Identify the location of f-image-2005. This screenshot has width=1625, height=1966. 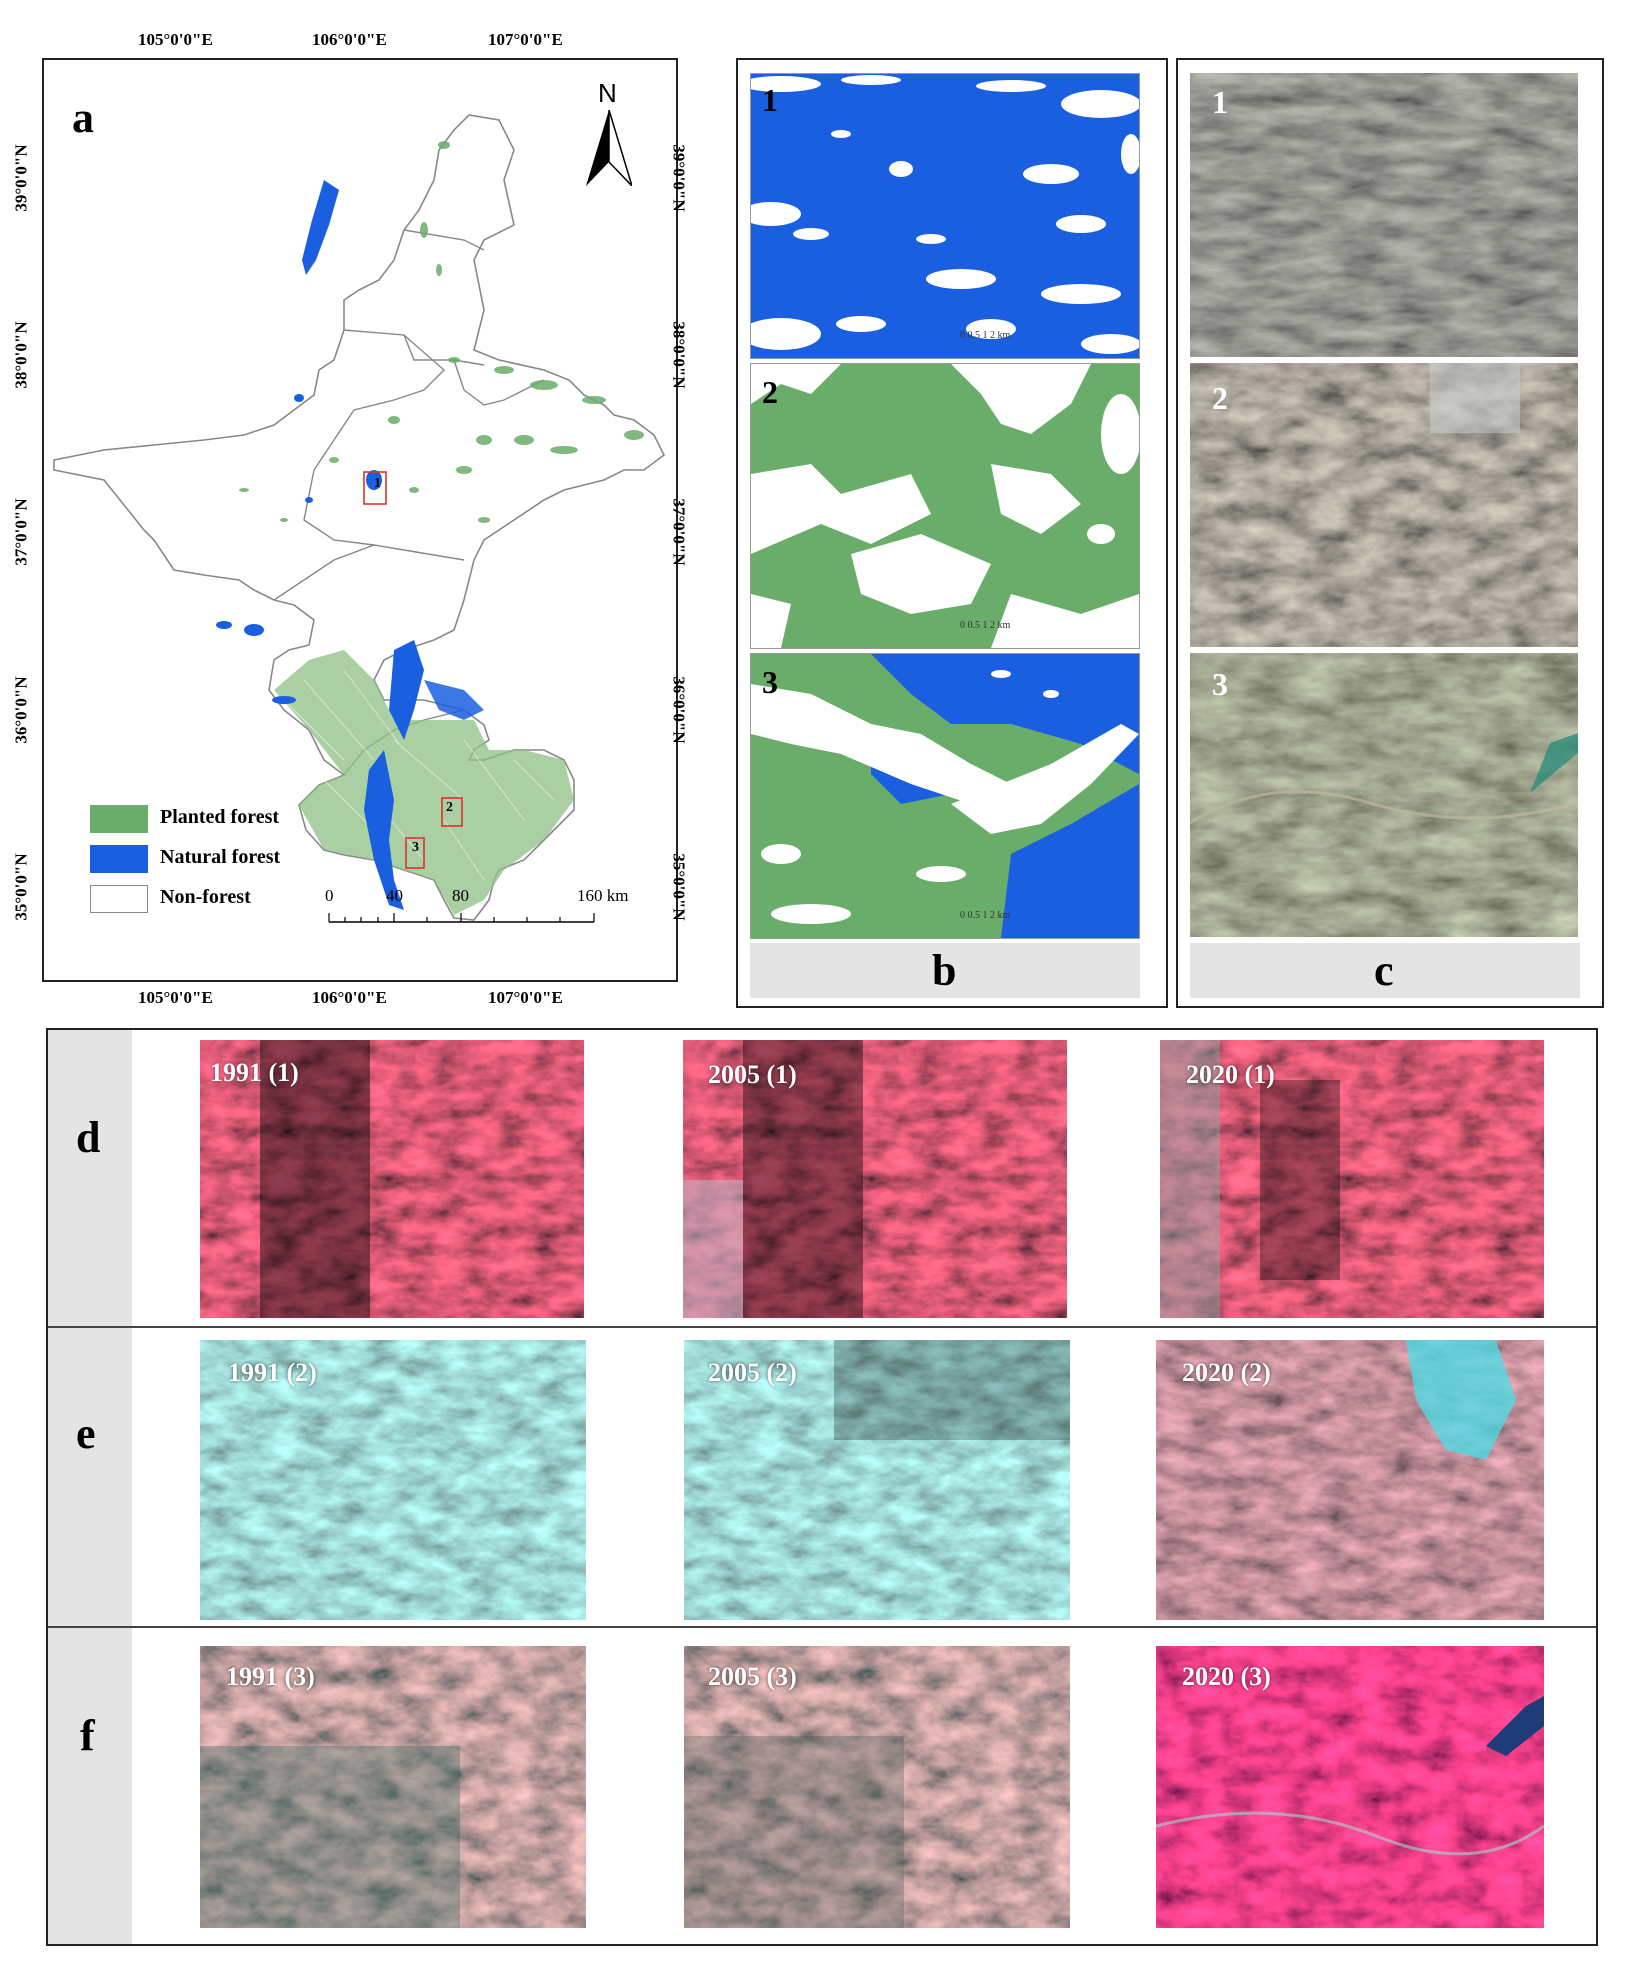
(877, 1787).